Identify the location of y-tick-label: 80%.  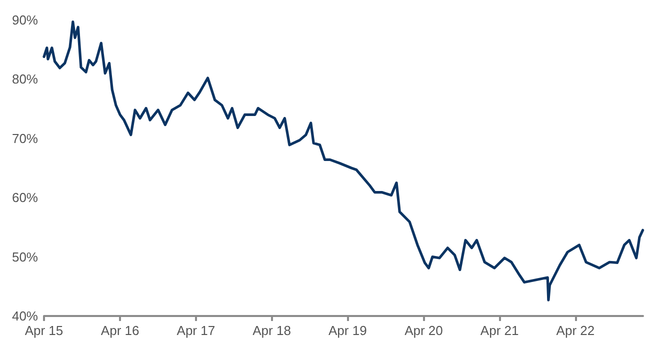
(25, 79).